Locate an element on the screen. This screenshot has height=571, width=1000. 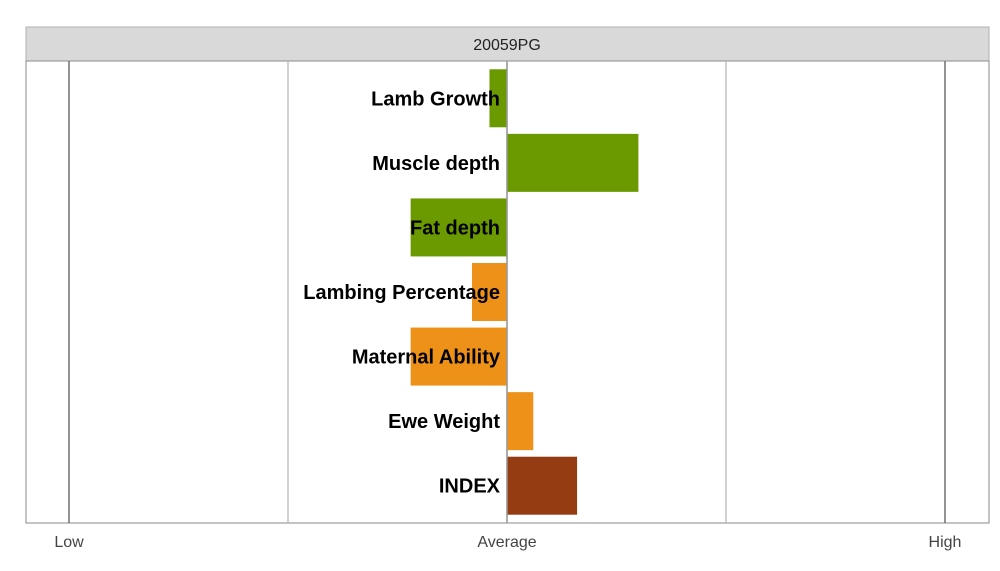
category-label-4: Maternal Ability is located at coordinates (426, 358).